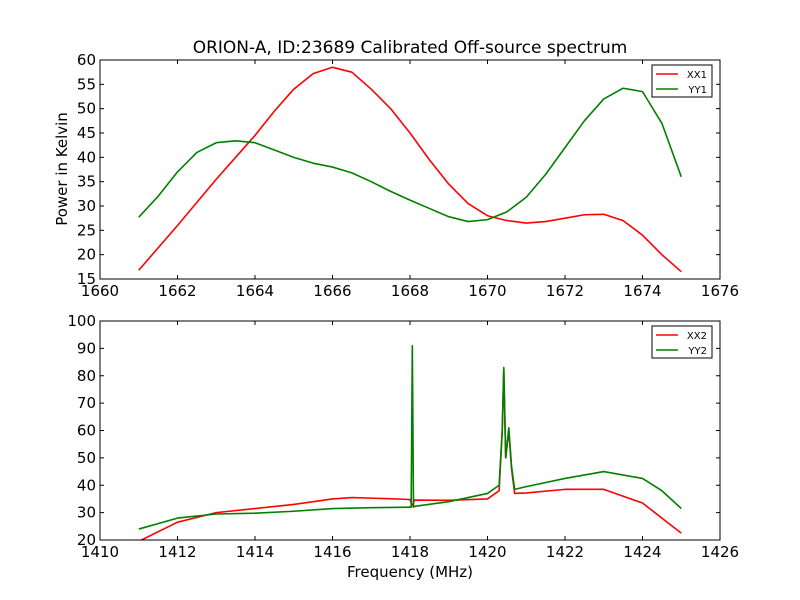 The image size is (800, 600). I want to click on top-y-tick-label: 40, so click(86, 157).